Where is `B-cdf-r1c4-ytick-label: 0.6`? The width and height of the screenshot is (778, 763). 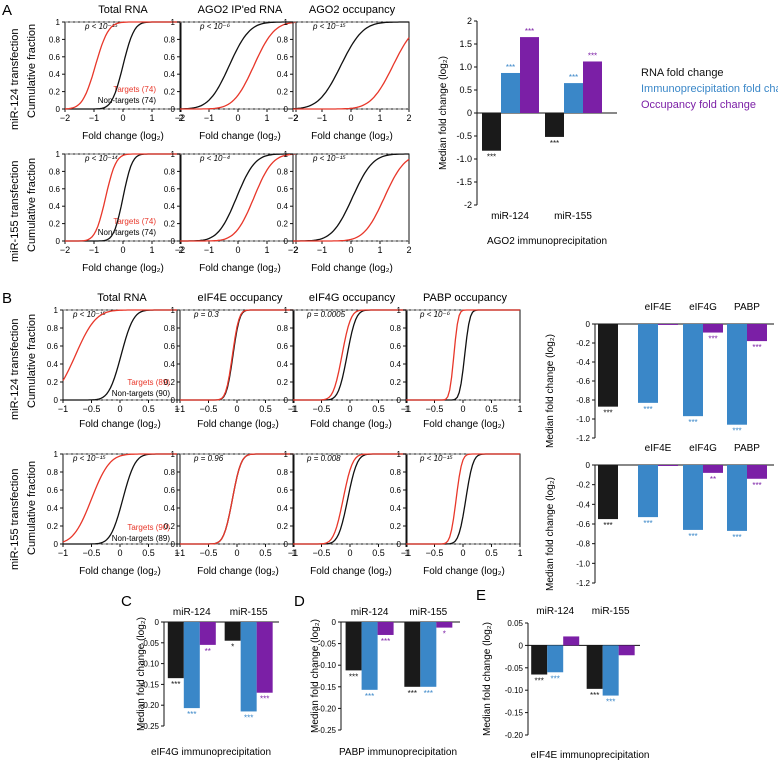 B-cdf-r1c4-ytick-label: 0.6 is located at coordinates (396, 346).